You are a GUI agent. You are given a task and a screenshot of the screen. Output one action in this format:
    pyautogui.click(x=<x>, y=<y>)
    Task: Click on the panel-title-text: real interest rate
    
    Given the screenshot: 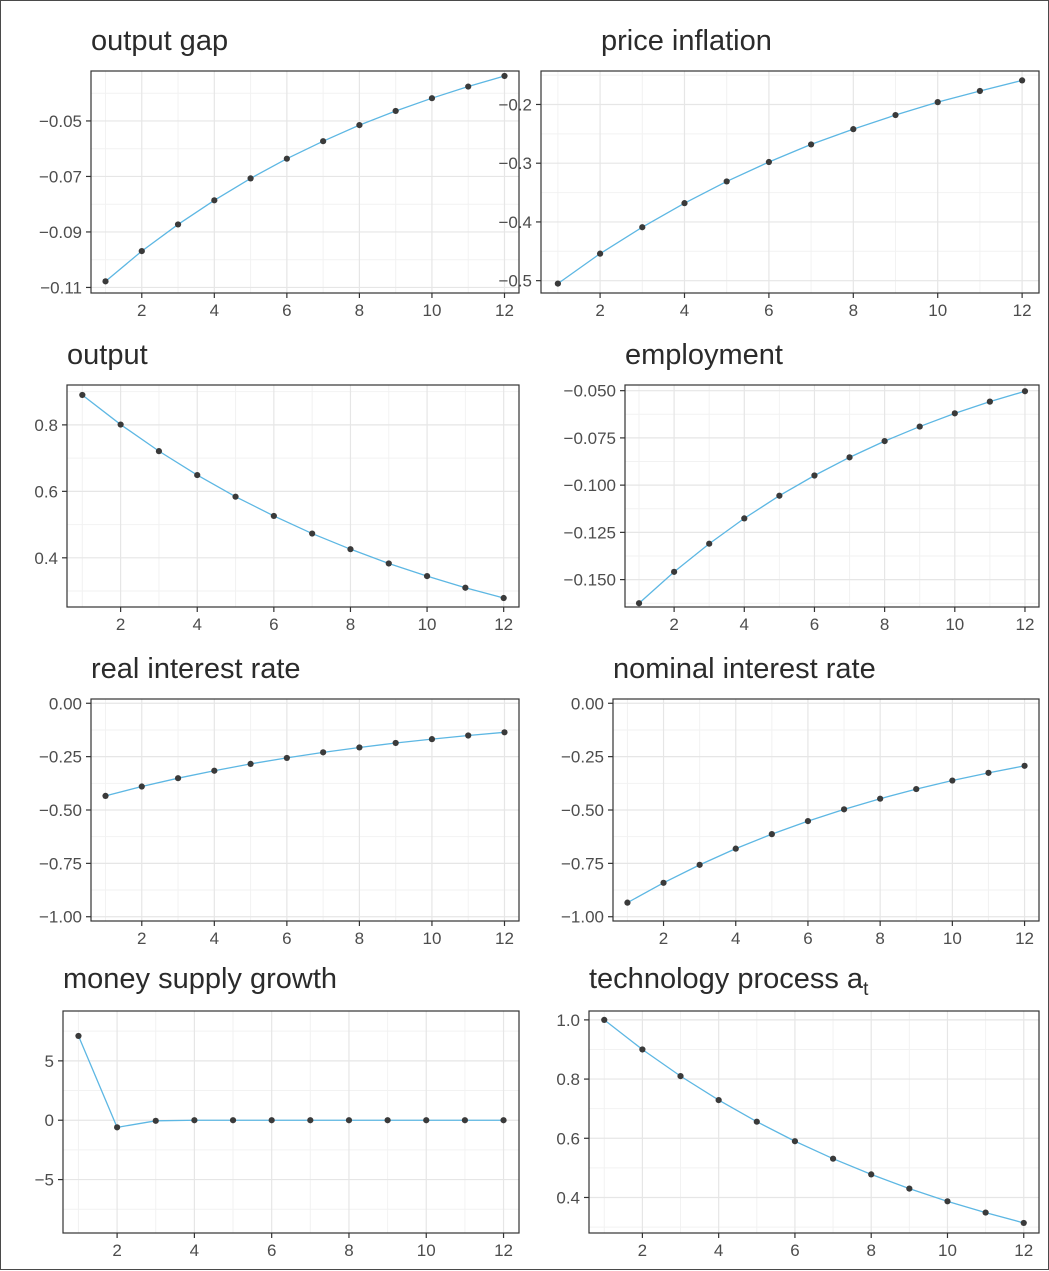 What is the action you would take?
    pyautogui.click(x=196, y=669)
    